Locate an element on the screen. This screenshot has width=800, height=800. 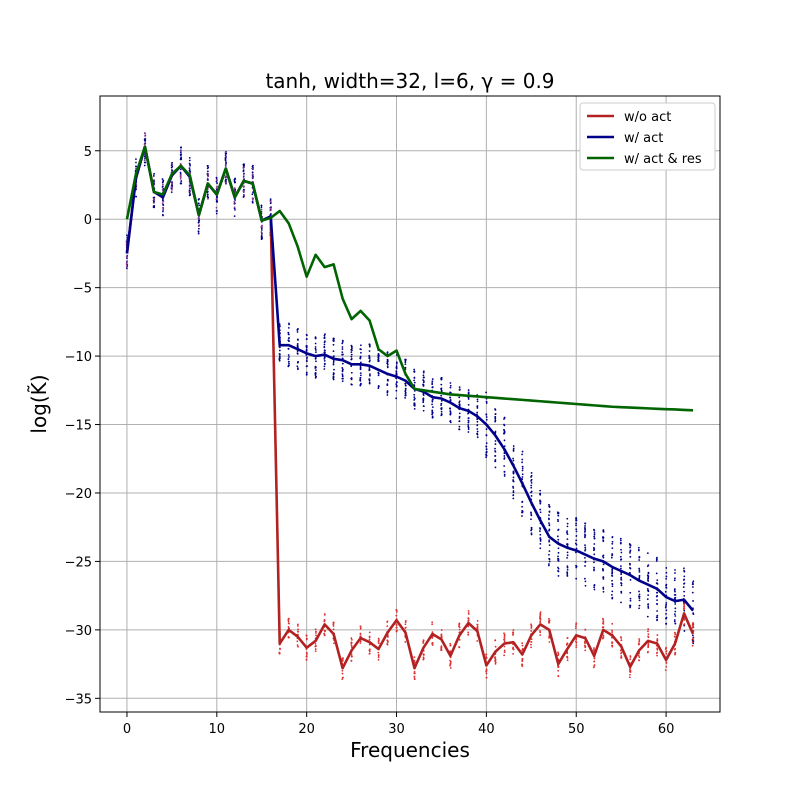
x-tick-label: 30 is located at coordinates (396, 729).